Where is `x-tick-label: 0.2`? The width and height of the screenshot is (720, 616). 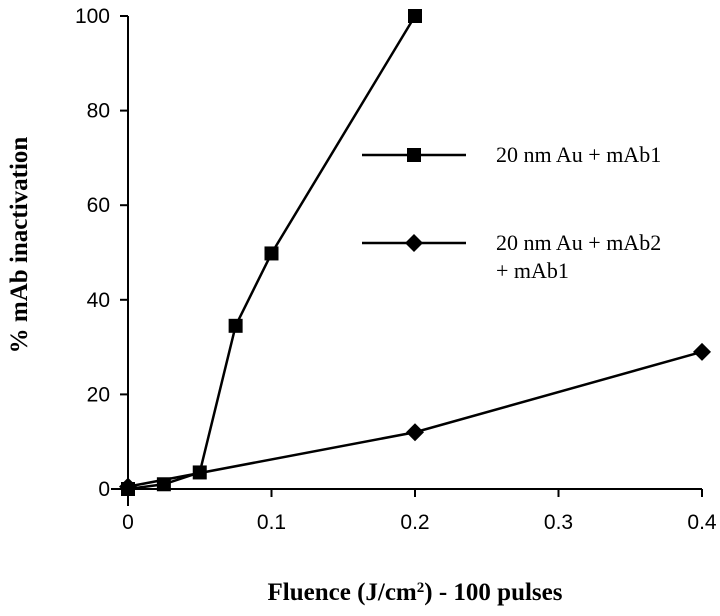 x-tick-label: 0.2 is located at coordinates (414, 522).